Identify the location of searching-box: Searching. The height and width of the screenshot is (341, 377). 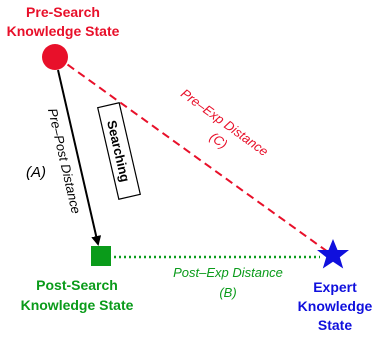
(119, 151).